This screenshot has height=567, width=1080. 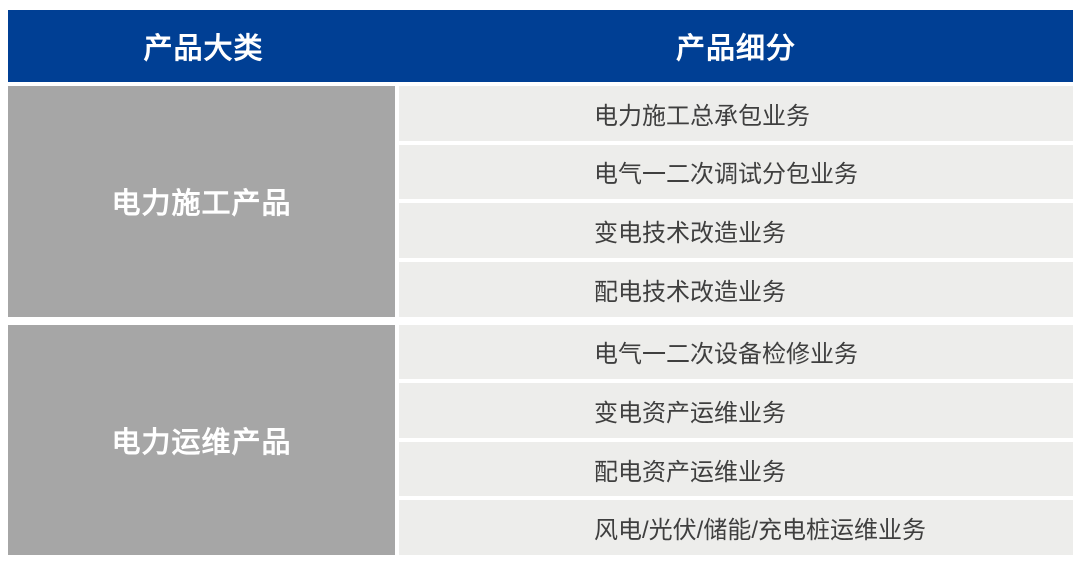 What do you see at coordinates (201, 201) in the screenshot?
I see `category-cell-construction: 电力施工产品` at bounding box center [201, 201].